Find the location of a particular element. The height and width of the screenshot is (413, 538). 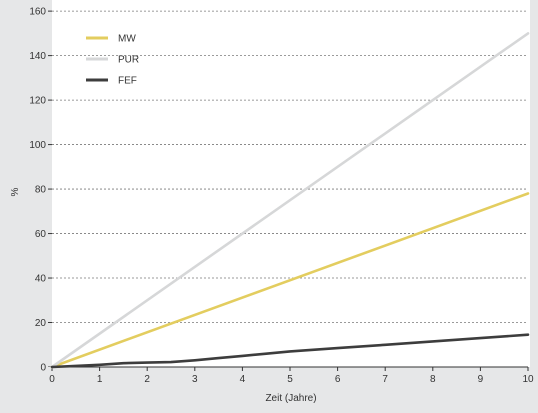

x-tick-label: 2 is located at coordinates (147, 379).